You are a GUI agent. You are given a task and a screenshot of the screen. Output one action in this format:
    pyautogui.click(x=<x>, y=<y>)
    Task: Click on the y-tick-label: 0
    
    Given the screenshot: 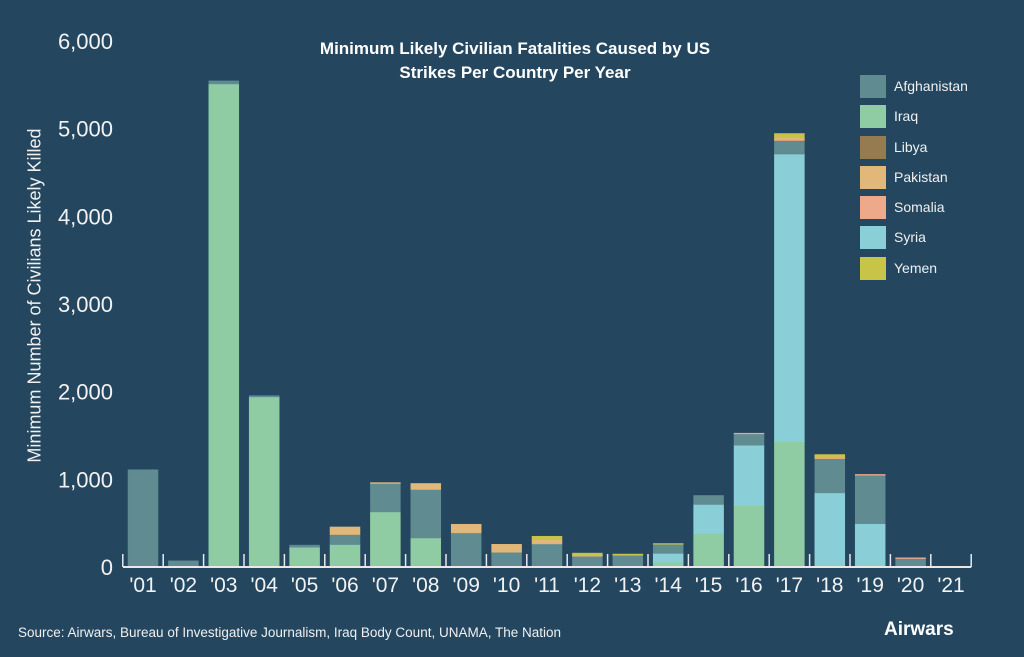 What is the action you would take?
    pyautogui.click(x=107, y=567)
    